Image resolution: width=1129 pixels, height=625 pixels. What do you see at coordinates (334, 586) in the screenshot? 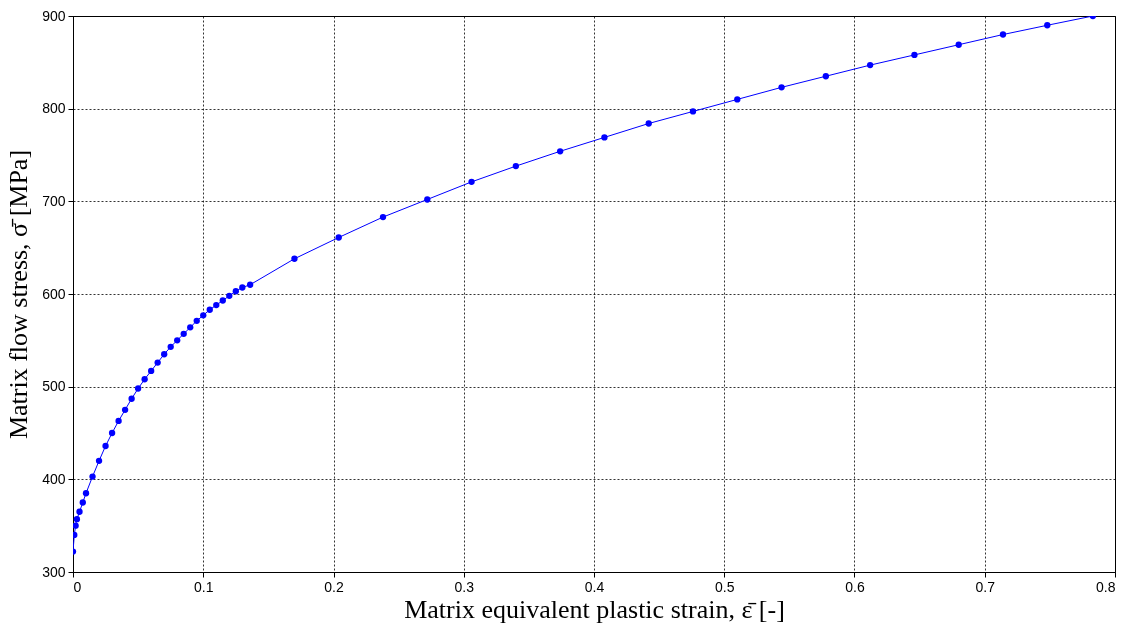
I see `x-tick-label: 0.2` at bounding box center [334, 586].